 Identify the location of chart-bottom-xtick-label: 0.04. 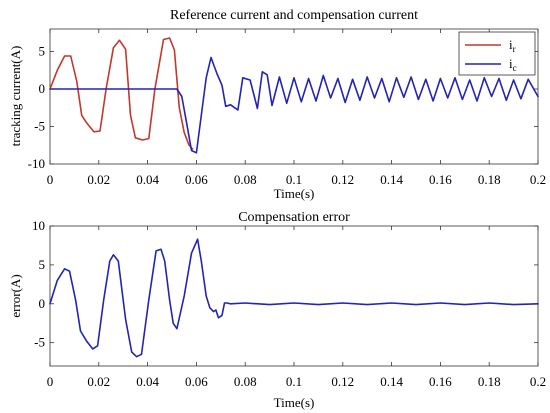
(147, 381).